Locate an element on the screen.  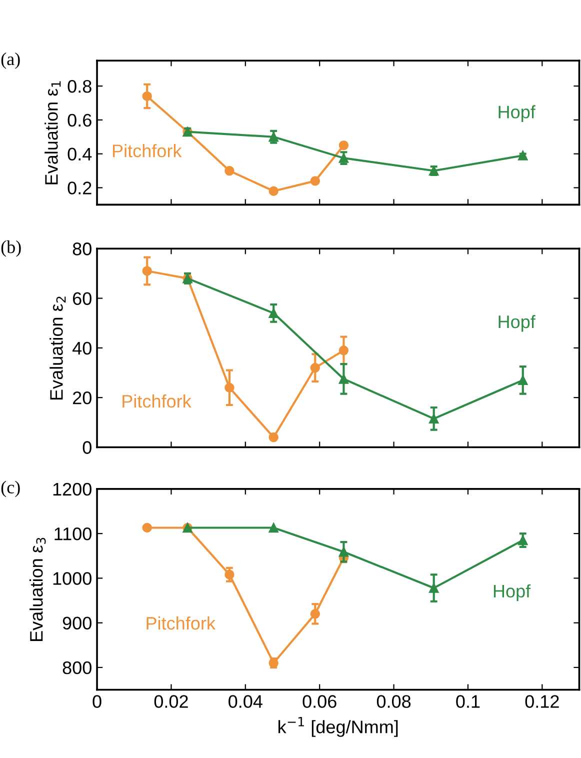
y-axis-title: Evaluation ε$_{1}$ is located at coordinates (52, 132).